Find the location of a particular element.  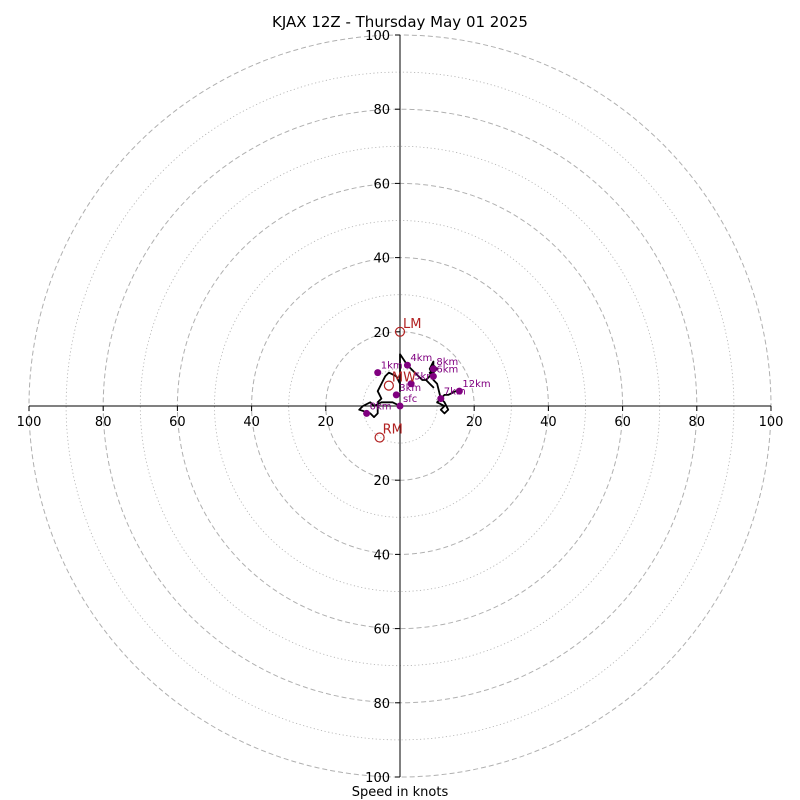

height-marker-label: 12km is located at coordinates (476, 384).